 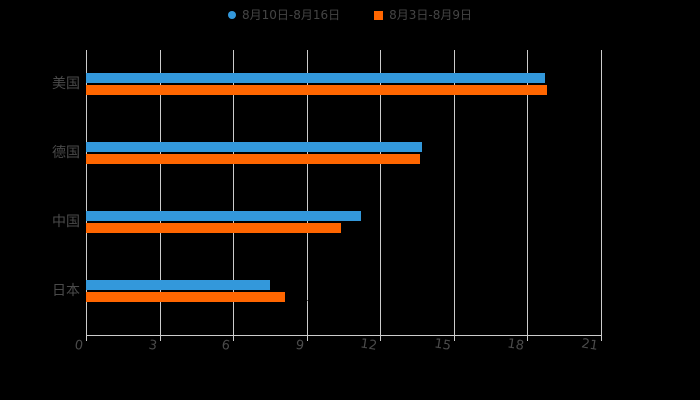 What do you see at coordinates (344, 335) in the screenshot?
I see `x-axis-line` at bounding box center [344, 335].